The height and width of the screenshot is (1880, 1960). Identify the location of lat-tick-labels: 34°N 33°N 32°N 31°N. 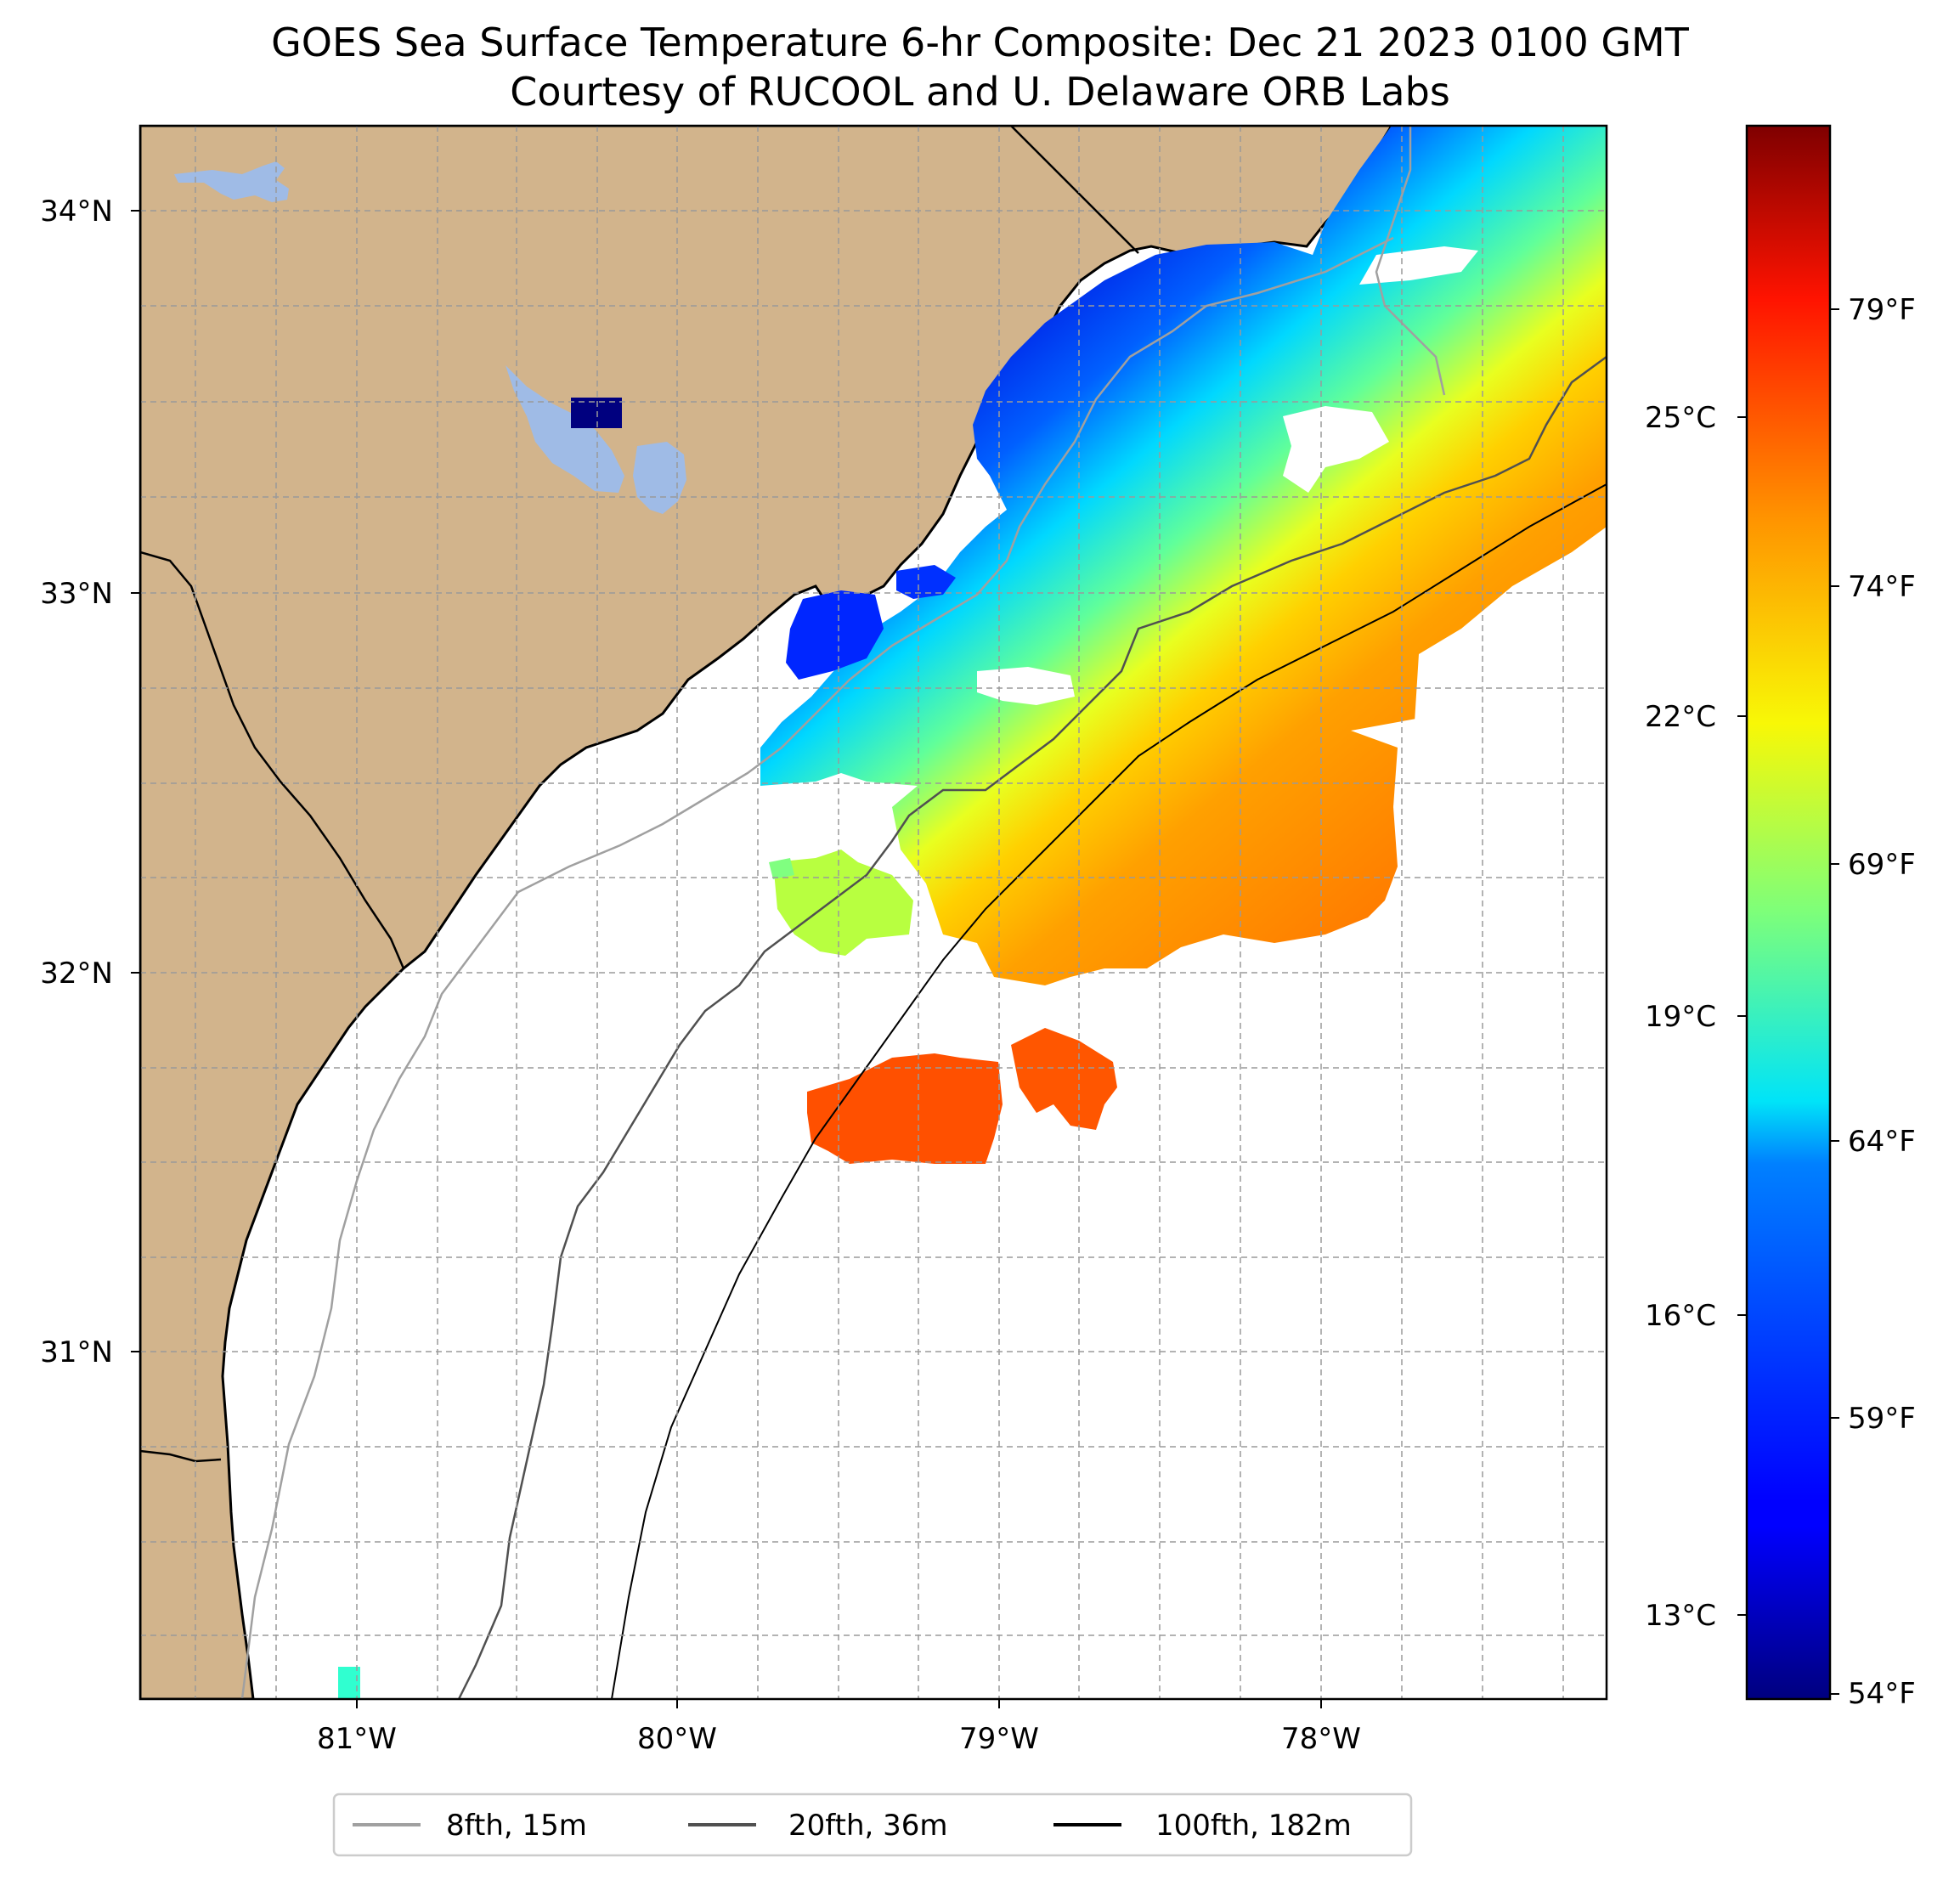
(76, 782).